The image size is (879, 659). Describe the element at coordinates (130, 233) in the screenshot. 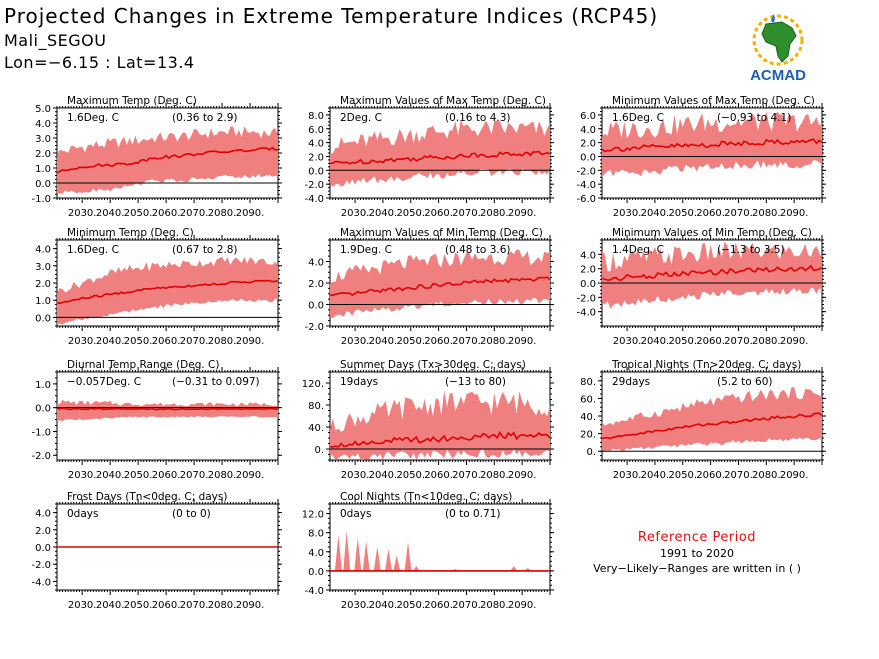

I see `chart-title: Minimum Temp (Deg. C)` at that location.